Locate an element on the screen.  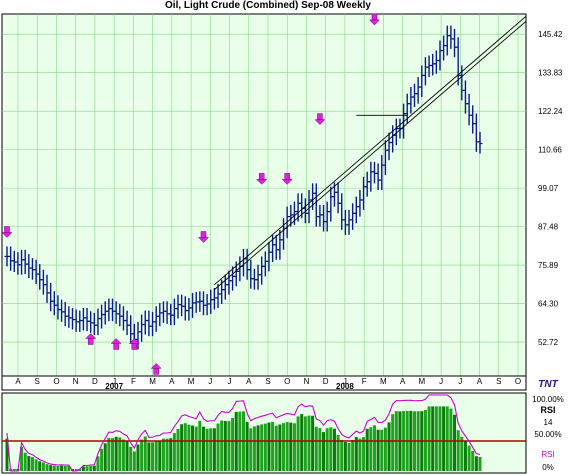
logo-text: TNT is located at coordinates (548, 384).